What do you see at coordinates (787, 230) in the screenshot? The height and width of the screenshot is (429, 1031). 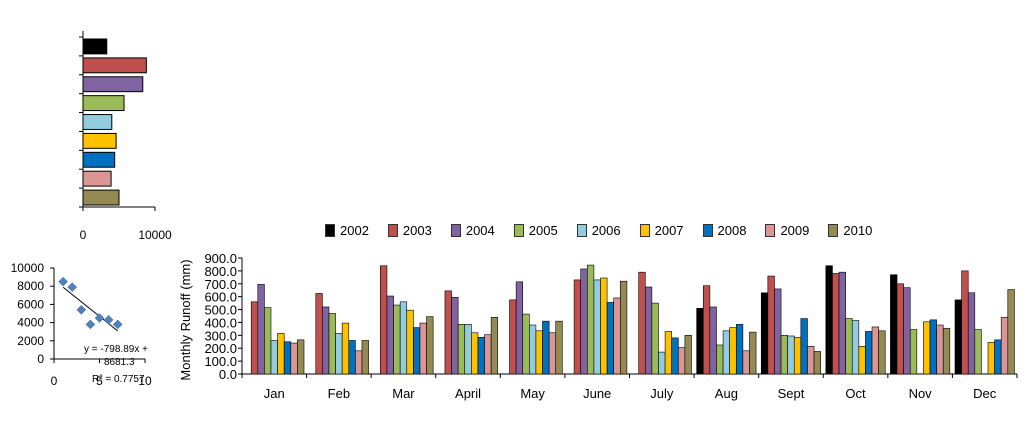 I see `legend-item: 2009` at bounding box center [787, 230].